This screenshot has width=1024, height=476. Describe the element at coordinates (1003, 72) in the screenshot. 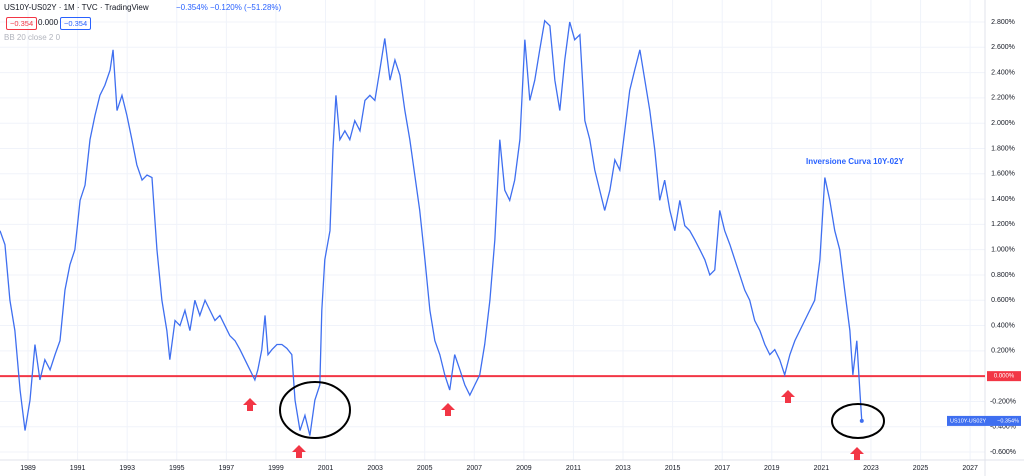

I see `y-tick-label: 2.400%` at that location.